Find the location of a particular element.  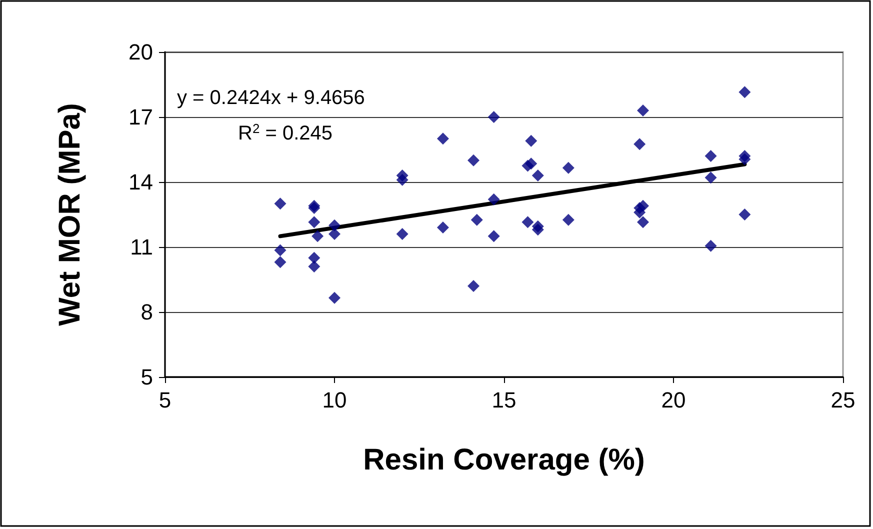

y-tick-label: 17 is located at coordinates (140, 117).